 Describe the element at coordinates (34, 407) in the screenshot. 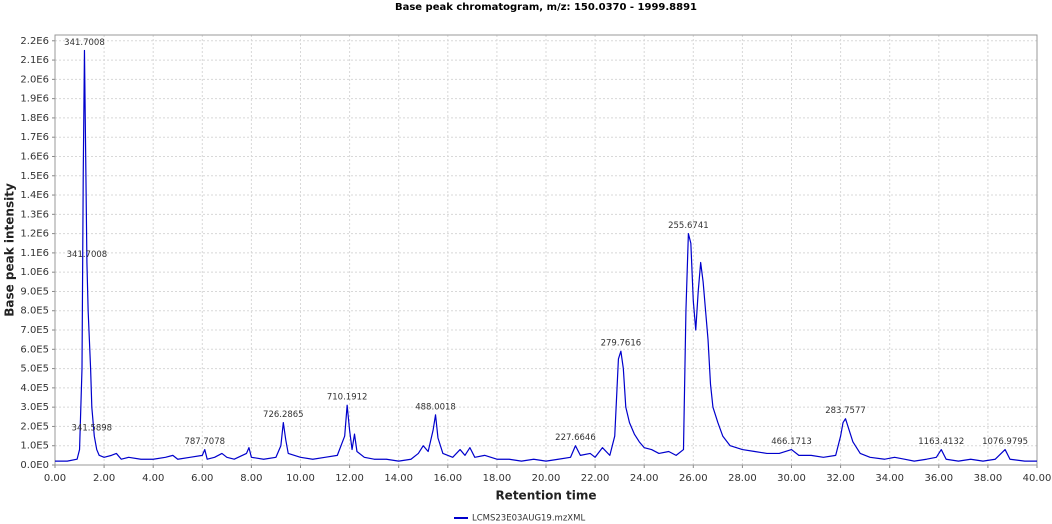

I see `y-tick-label: 3.0E5` at that location.